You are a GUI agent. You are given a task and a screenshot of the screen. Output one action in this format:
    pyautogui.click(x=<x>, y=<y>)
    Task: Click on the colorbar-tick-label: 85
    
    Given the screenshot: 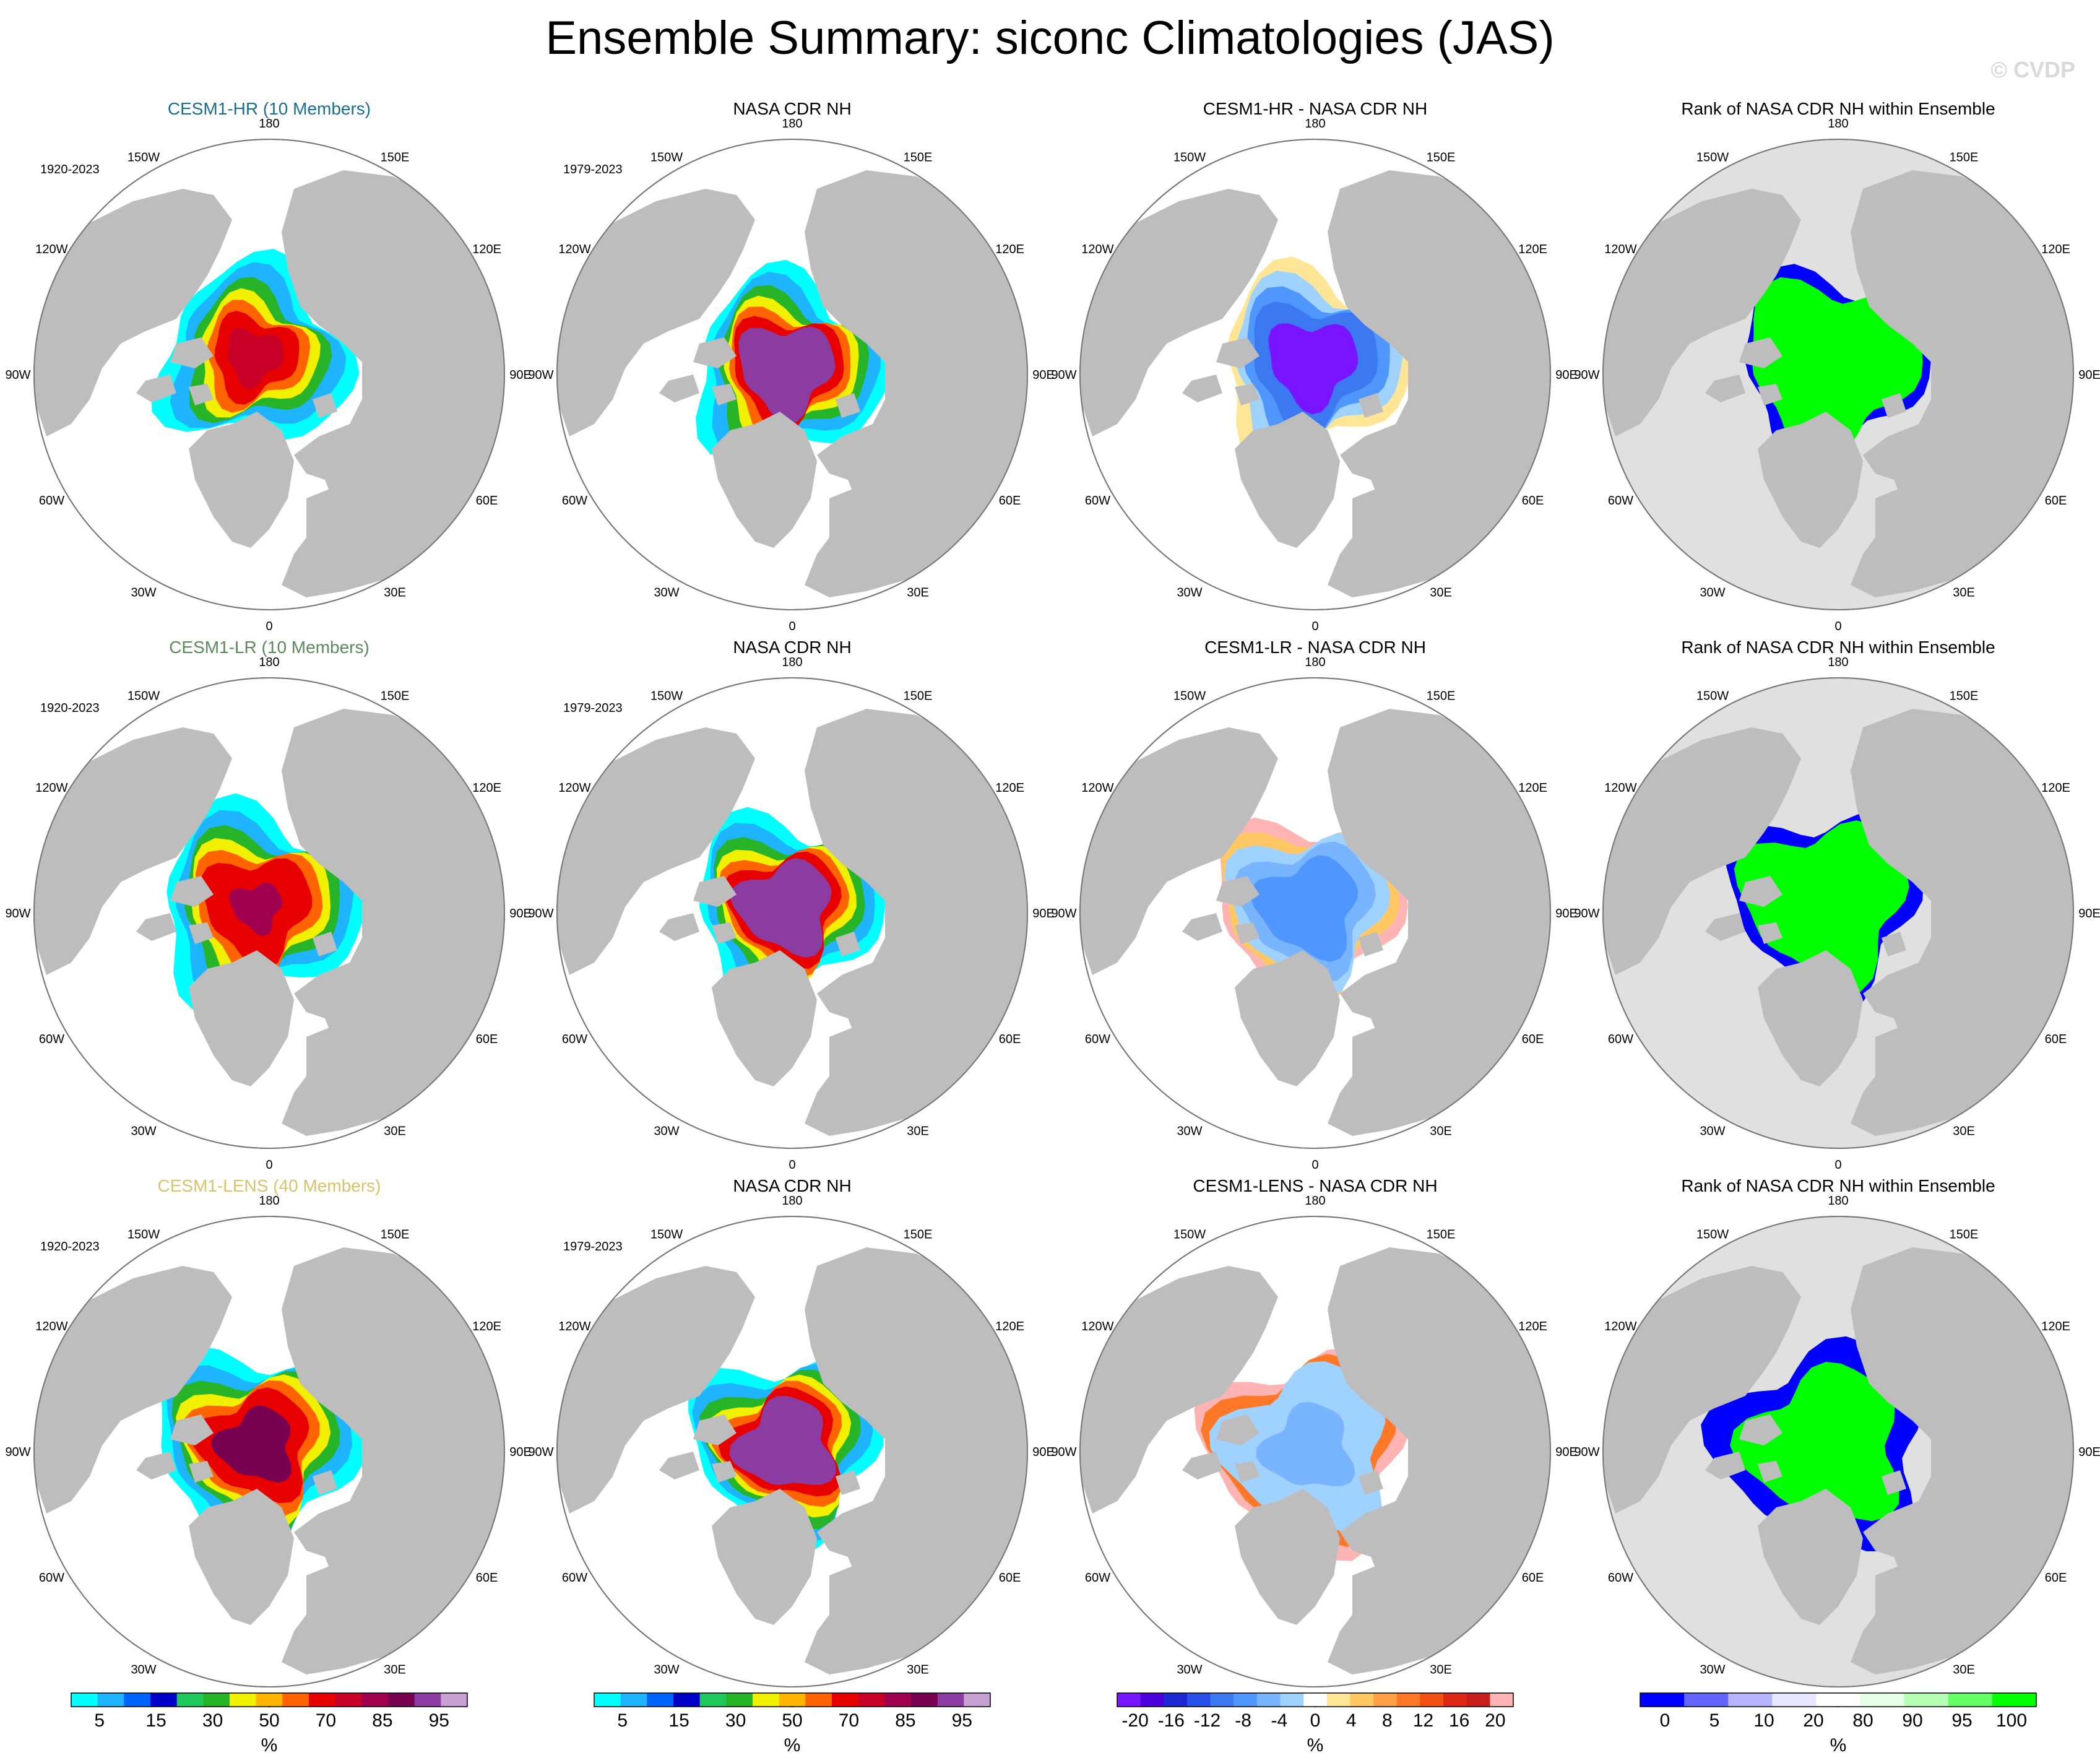 What is the action you would take?
    pyautogui.click(x=382, y=1721)
    